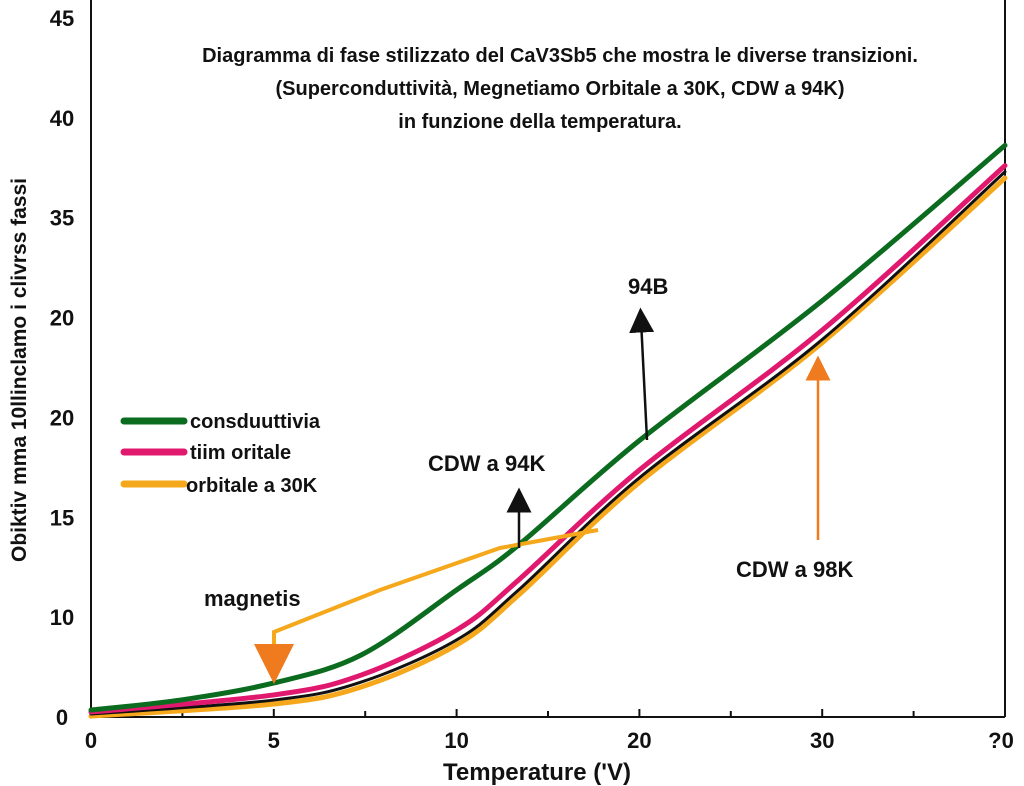  What do you see at coordinates (539, 122) in the screenshot?
I see `title-line-3: in funzione della temperatura.` at bounding box center [539, 122].